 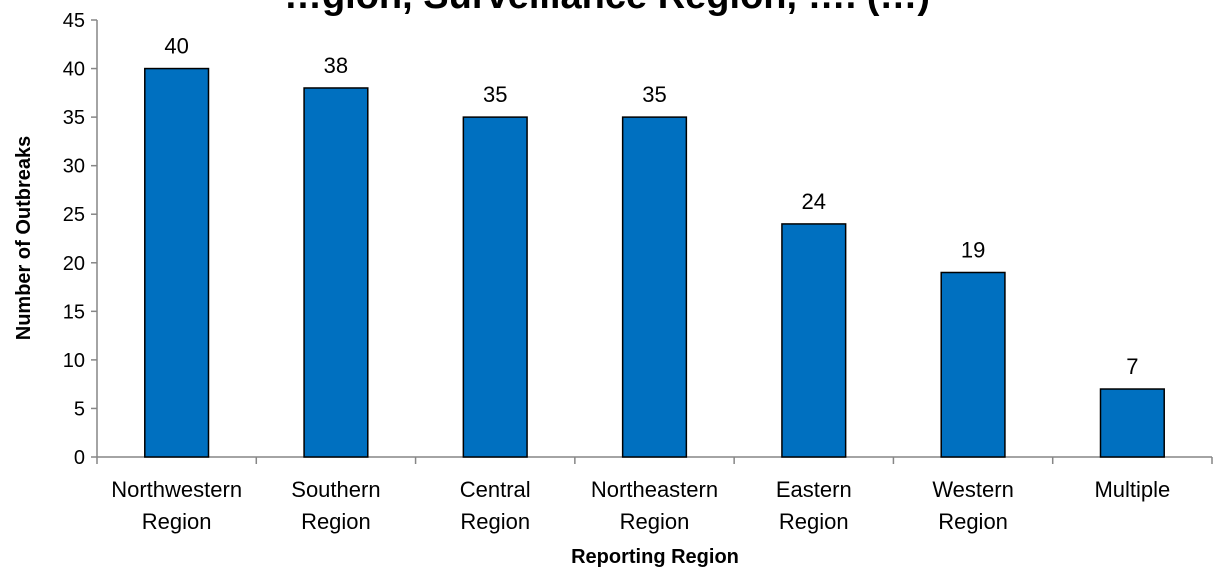 I want to click on x-category-label: Multiple, so click(x=1132, y=489).